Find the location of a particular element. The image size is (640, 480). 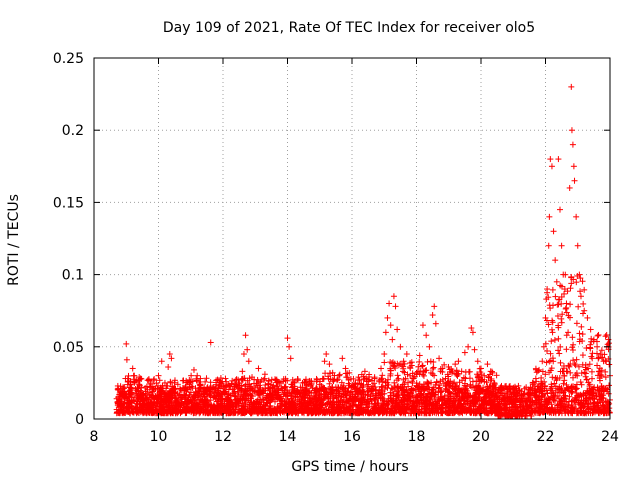

y-tick-label: 0.1 is located at coordinates (73, 276).